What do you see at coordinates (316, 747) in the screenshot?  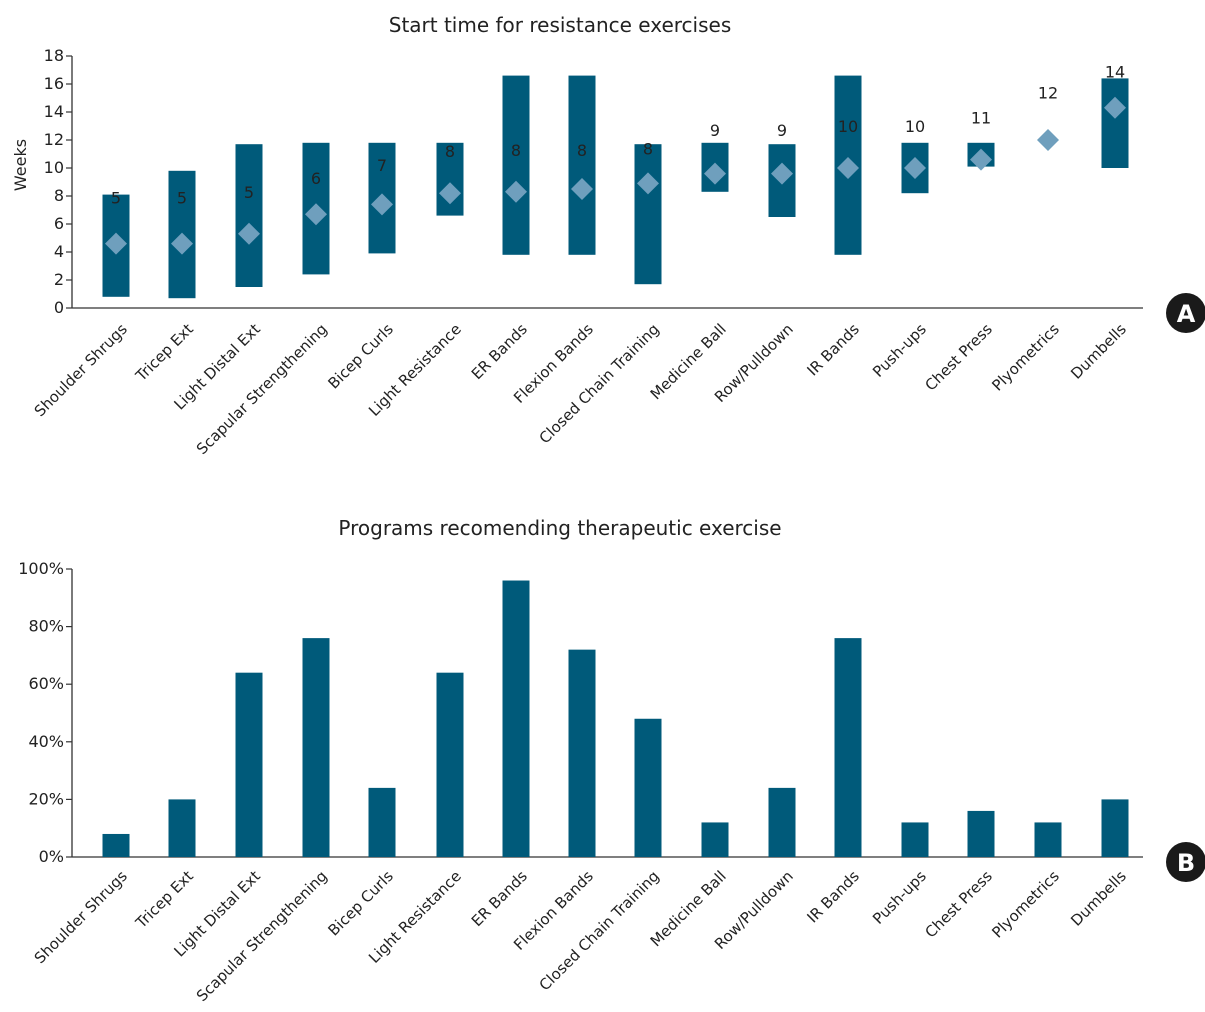 I see `bar-scapular-strengthening` at bounding box center [316, 747].